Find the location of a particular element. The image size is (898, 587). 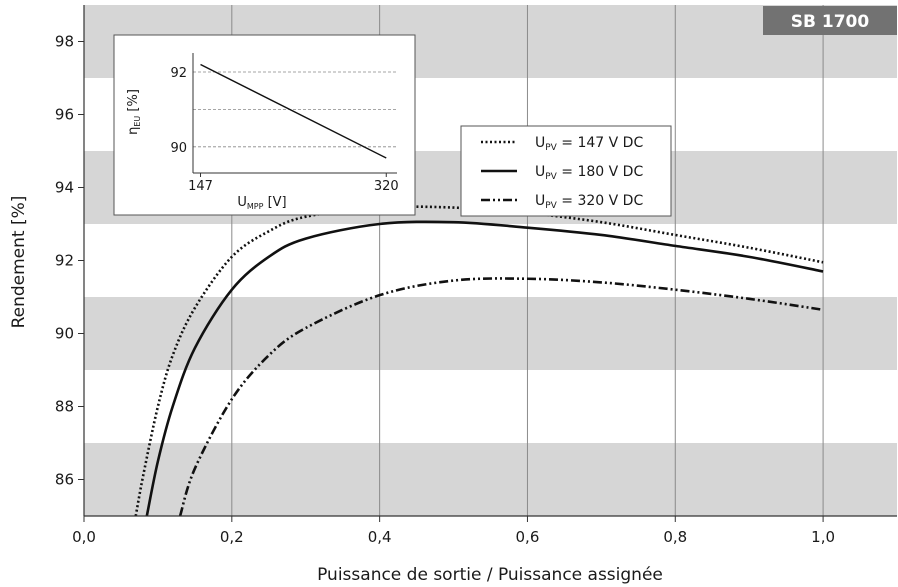

inset-y-tick-label: 92 is located at coordinates (178, 73).